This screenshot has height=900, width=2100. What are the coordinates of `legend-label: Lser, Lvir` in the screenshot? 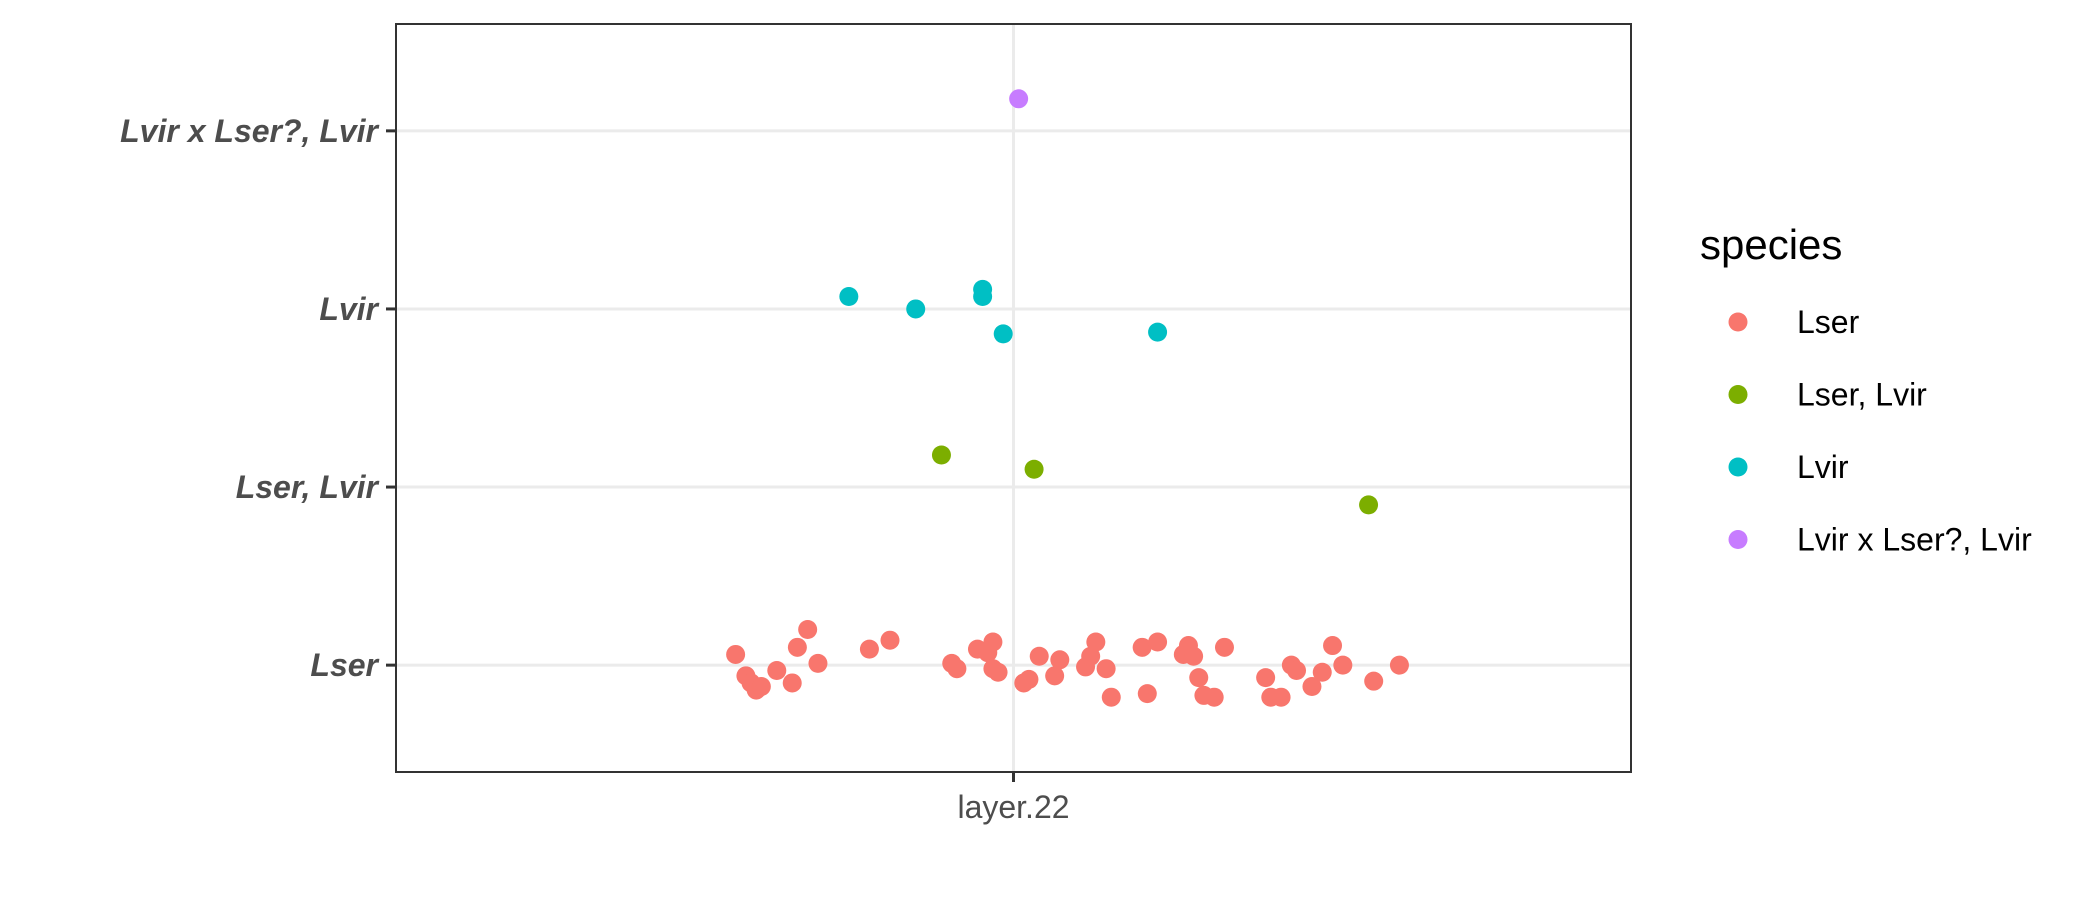 It's located at (1862, 395).